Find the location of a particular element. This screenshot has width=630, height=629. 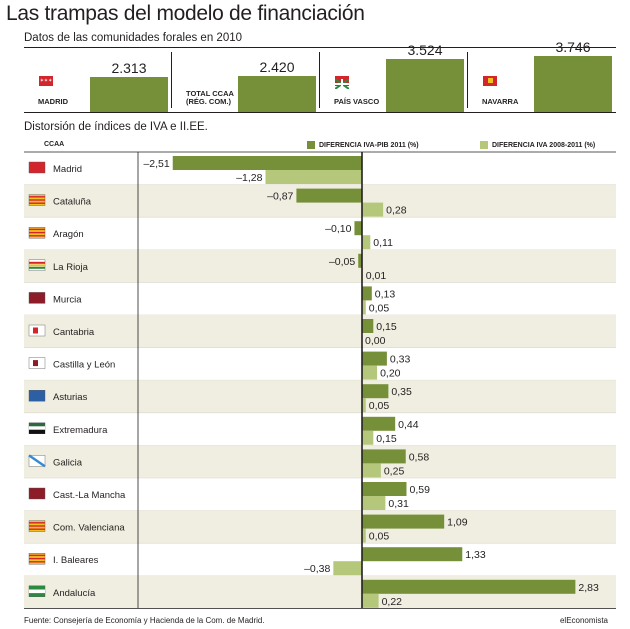

value-label-iva-pib-2011: –0,87 is located at coordinates (280, 197).